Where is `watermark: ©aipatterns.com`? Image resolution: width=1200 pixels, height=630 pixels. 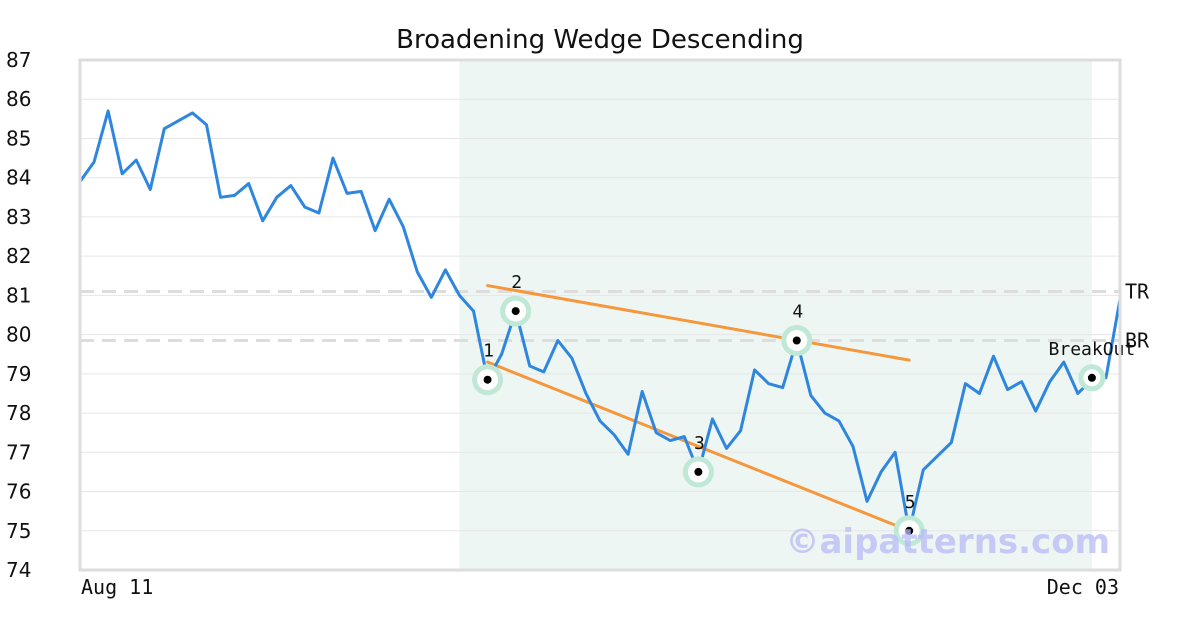 watermark: ©aipatterns.com is located at coordinates (947, 542).